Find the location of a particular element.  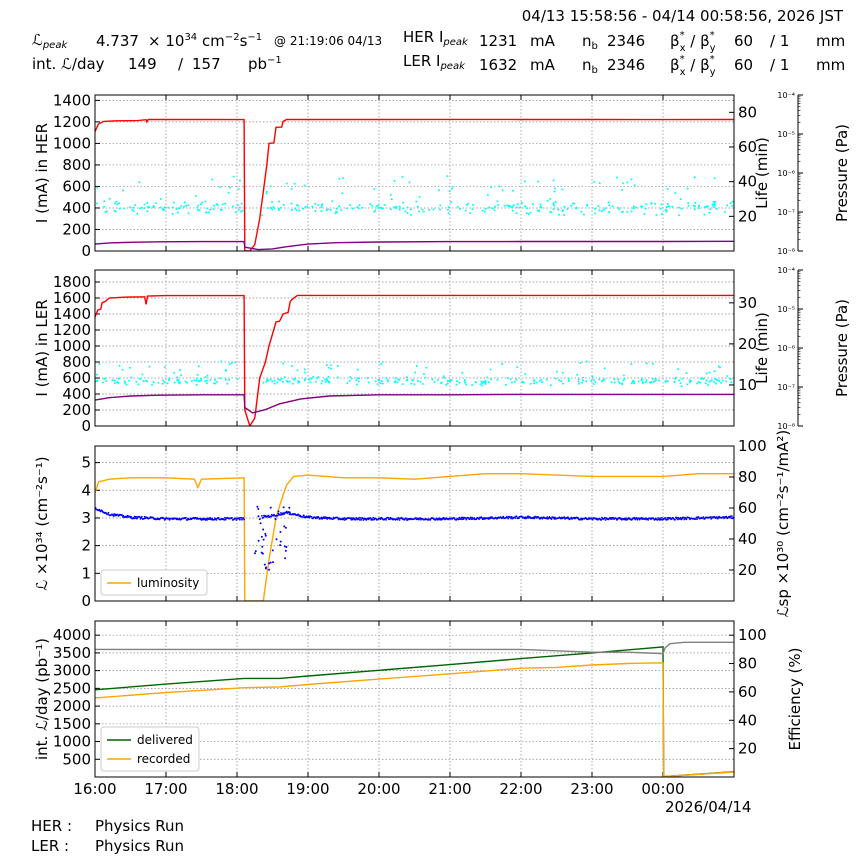

ytick-label: 3 is located at coordinates (86, 518).